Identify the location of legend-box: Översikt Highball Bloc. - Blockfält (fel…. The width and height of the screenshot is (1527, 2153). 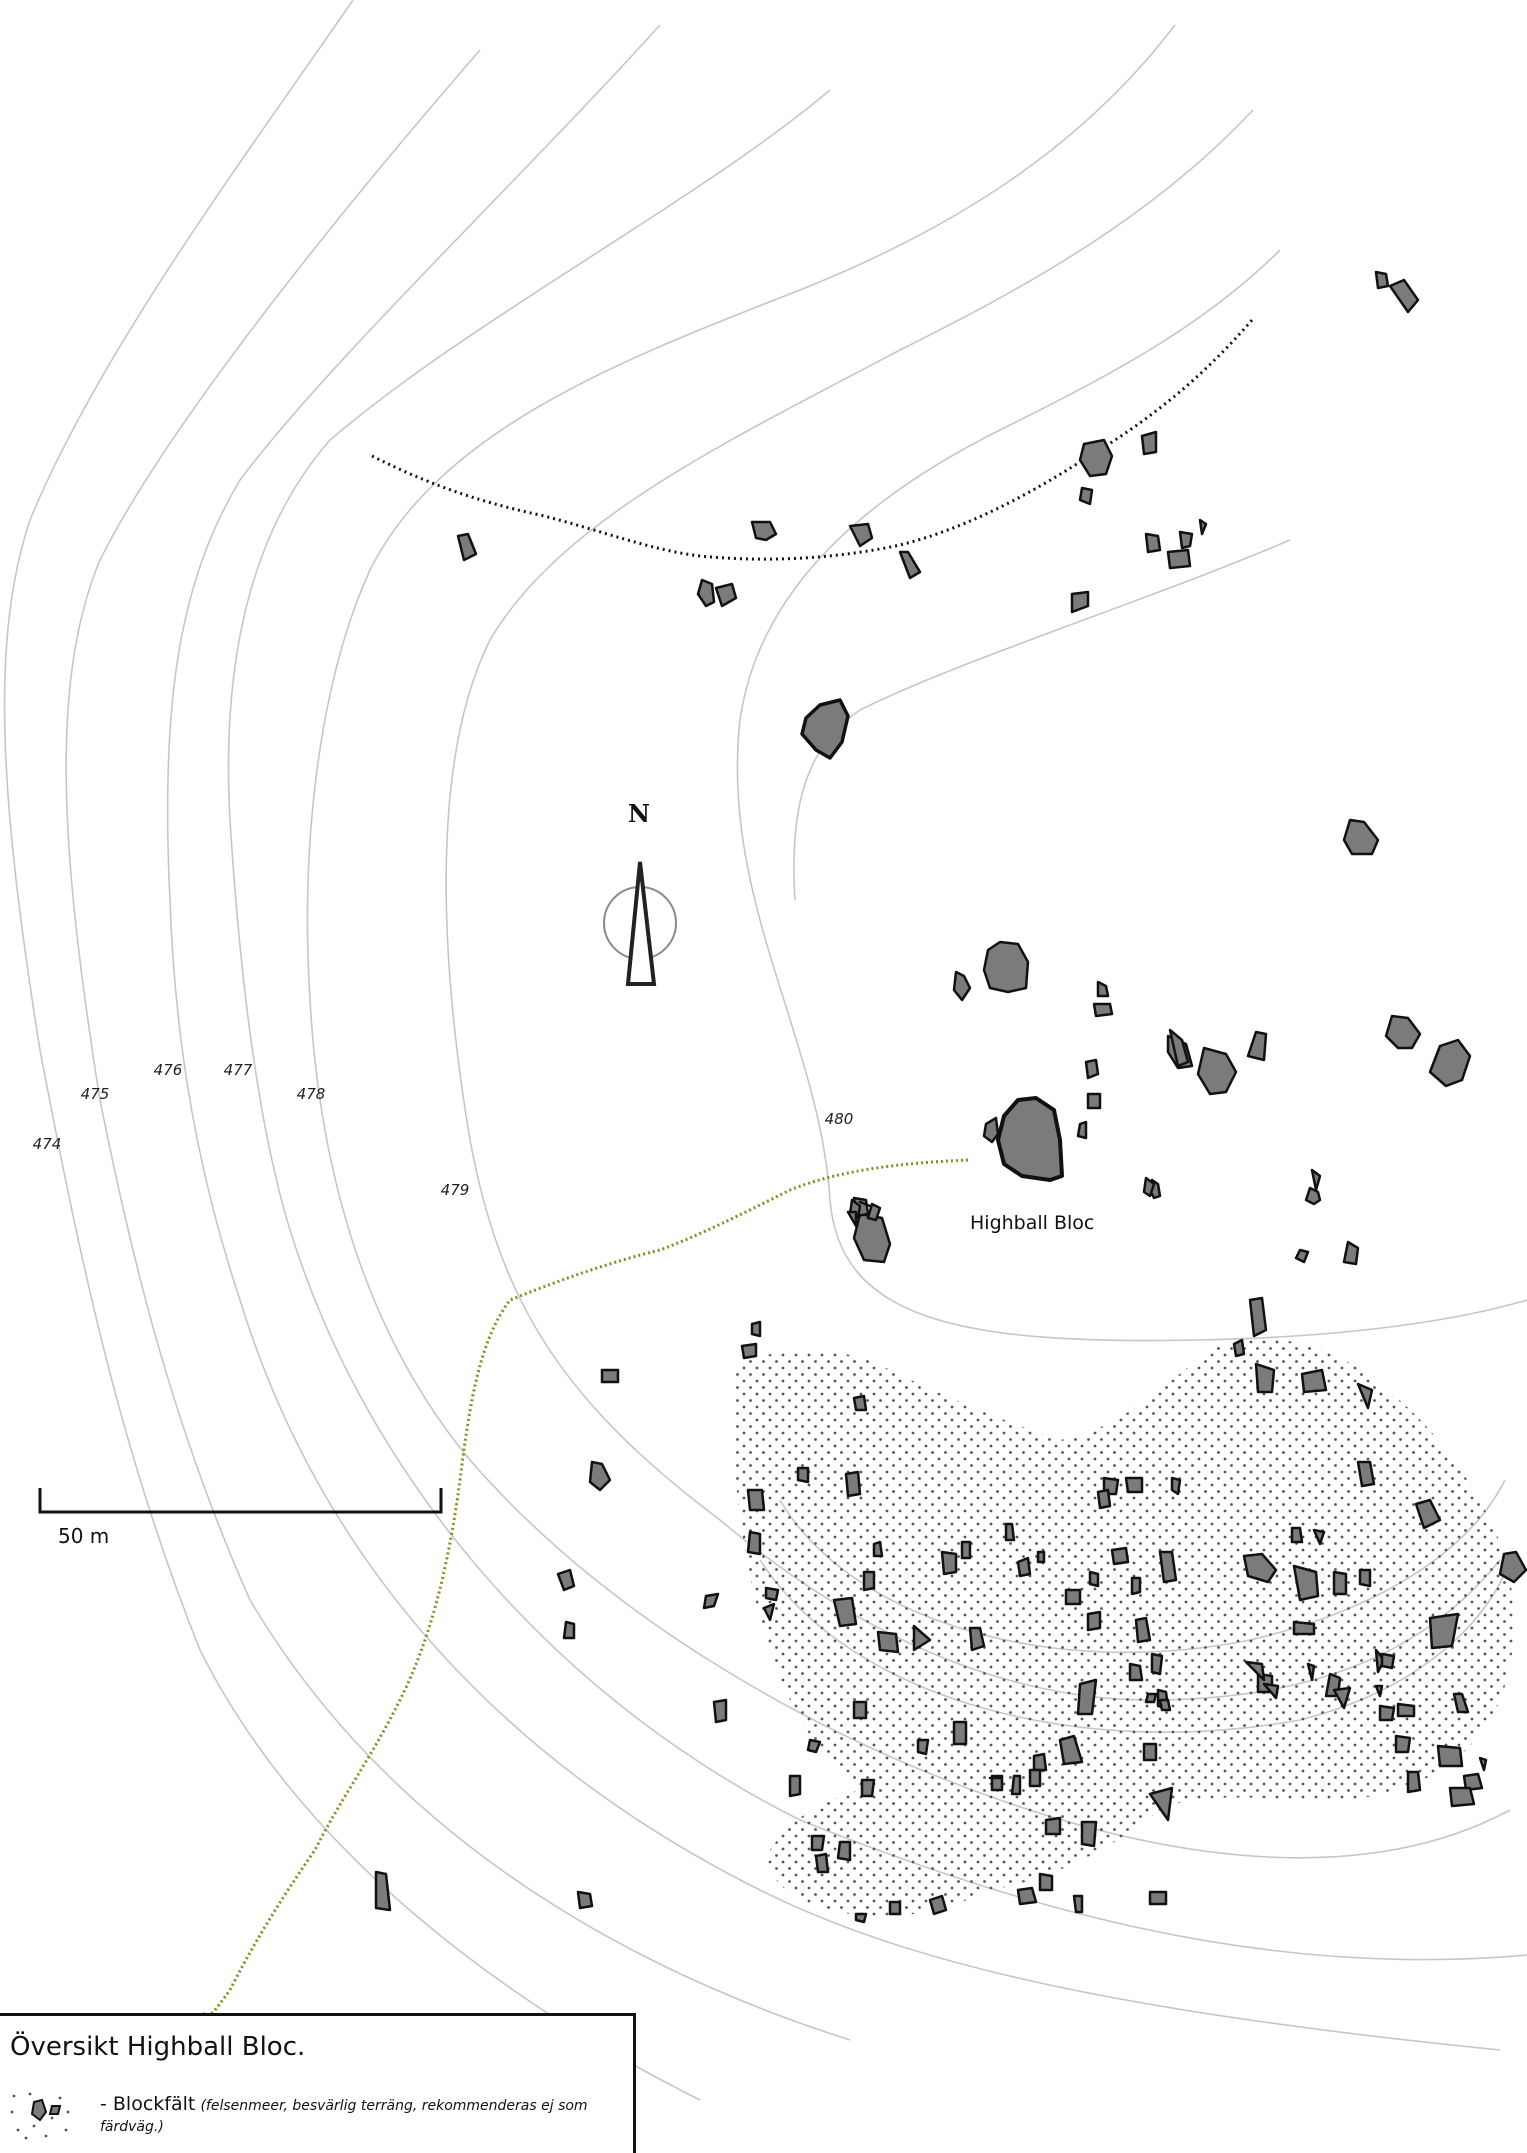
(318, 2083).